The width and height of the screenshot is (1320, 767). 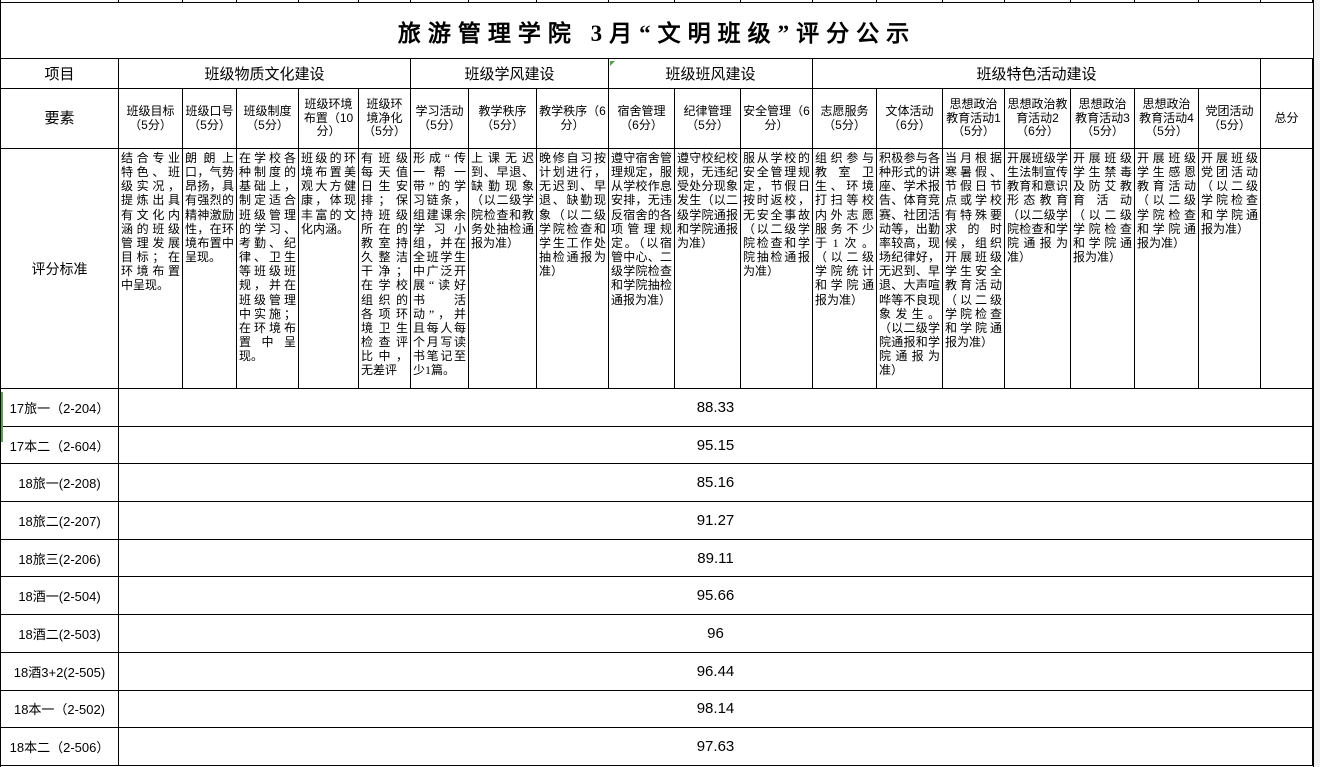 I want to click on class-name-cell: 18旅二(2-207), so click(x=60, y=521).